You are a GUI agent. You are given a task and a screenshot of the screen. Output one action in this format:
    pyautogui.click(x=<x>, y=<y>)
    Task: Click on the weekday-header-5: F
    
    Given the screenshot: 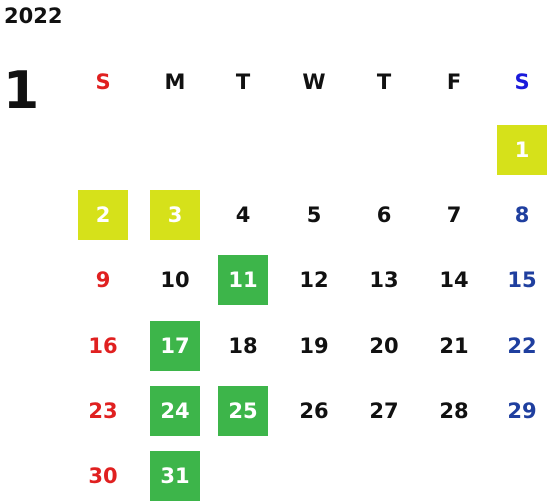 What is the action you would take?
    pyautogui.click(x=454, y=82)
    